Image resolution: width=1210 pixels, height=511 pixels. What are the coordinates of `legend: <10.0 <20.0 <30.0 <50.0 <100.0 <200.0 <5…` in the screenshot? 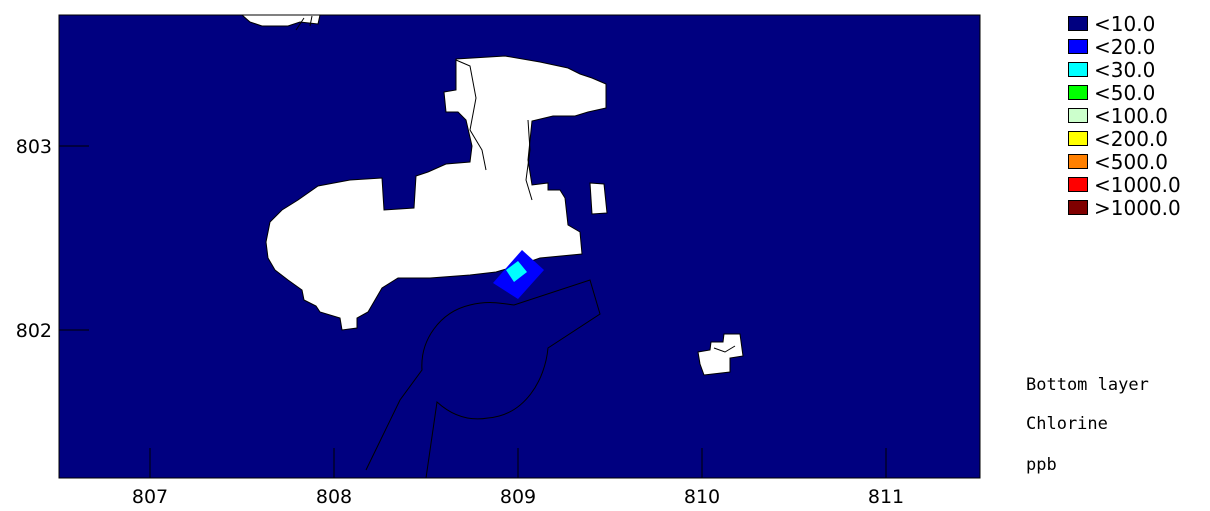 It's located at (1124, 115).